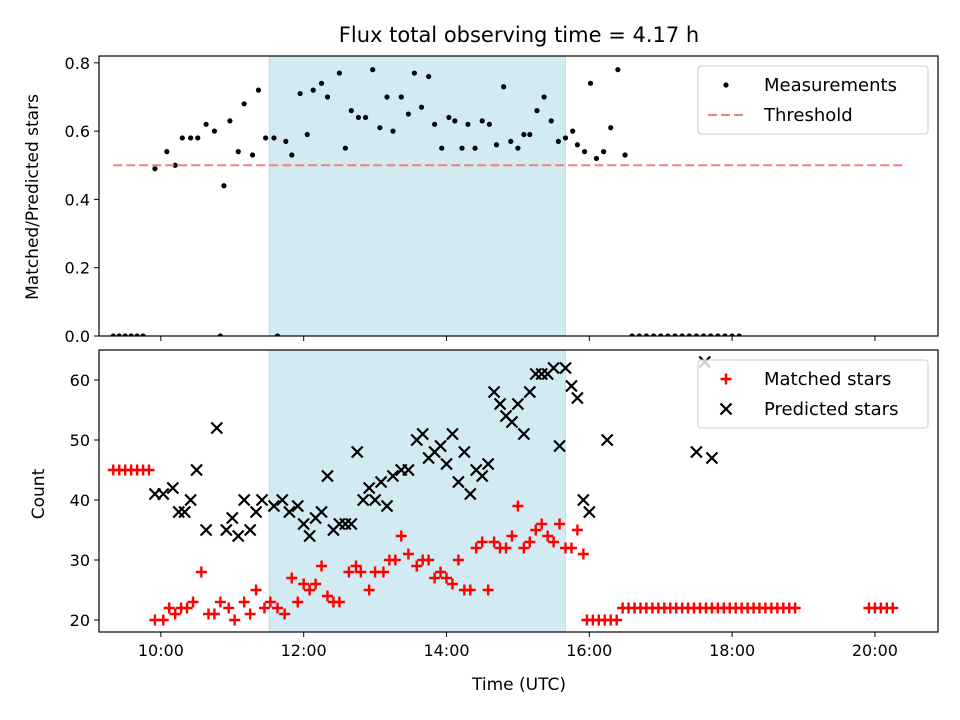 This screenshot has height=720, width=960. I want to click on bottom-y-tick-label: 20, so click(80, 620).